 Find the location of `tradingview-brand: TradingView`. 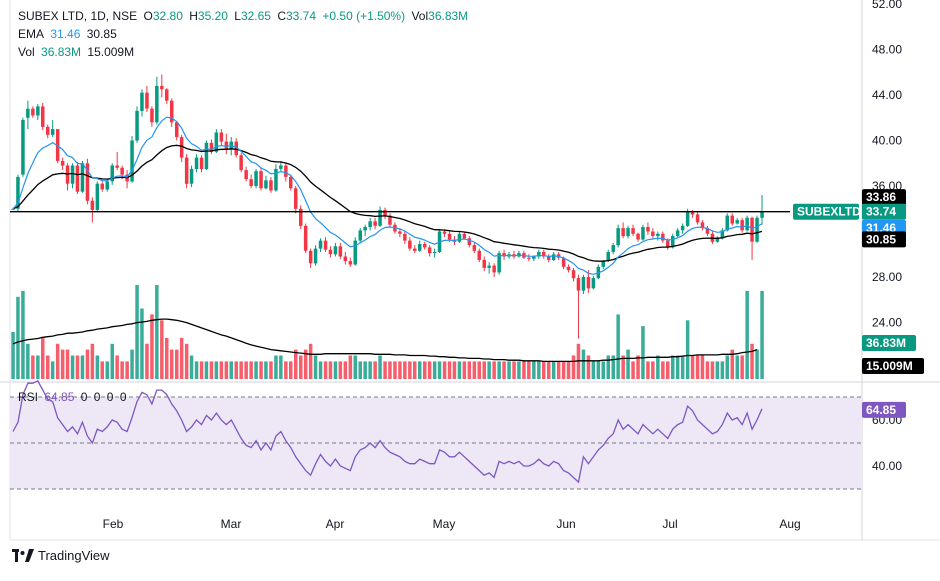

tradingview-brand: TradingView is located at coordinates (61, 555).